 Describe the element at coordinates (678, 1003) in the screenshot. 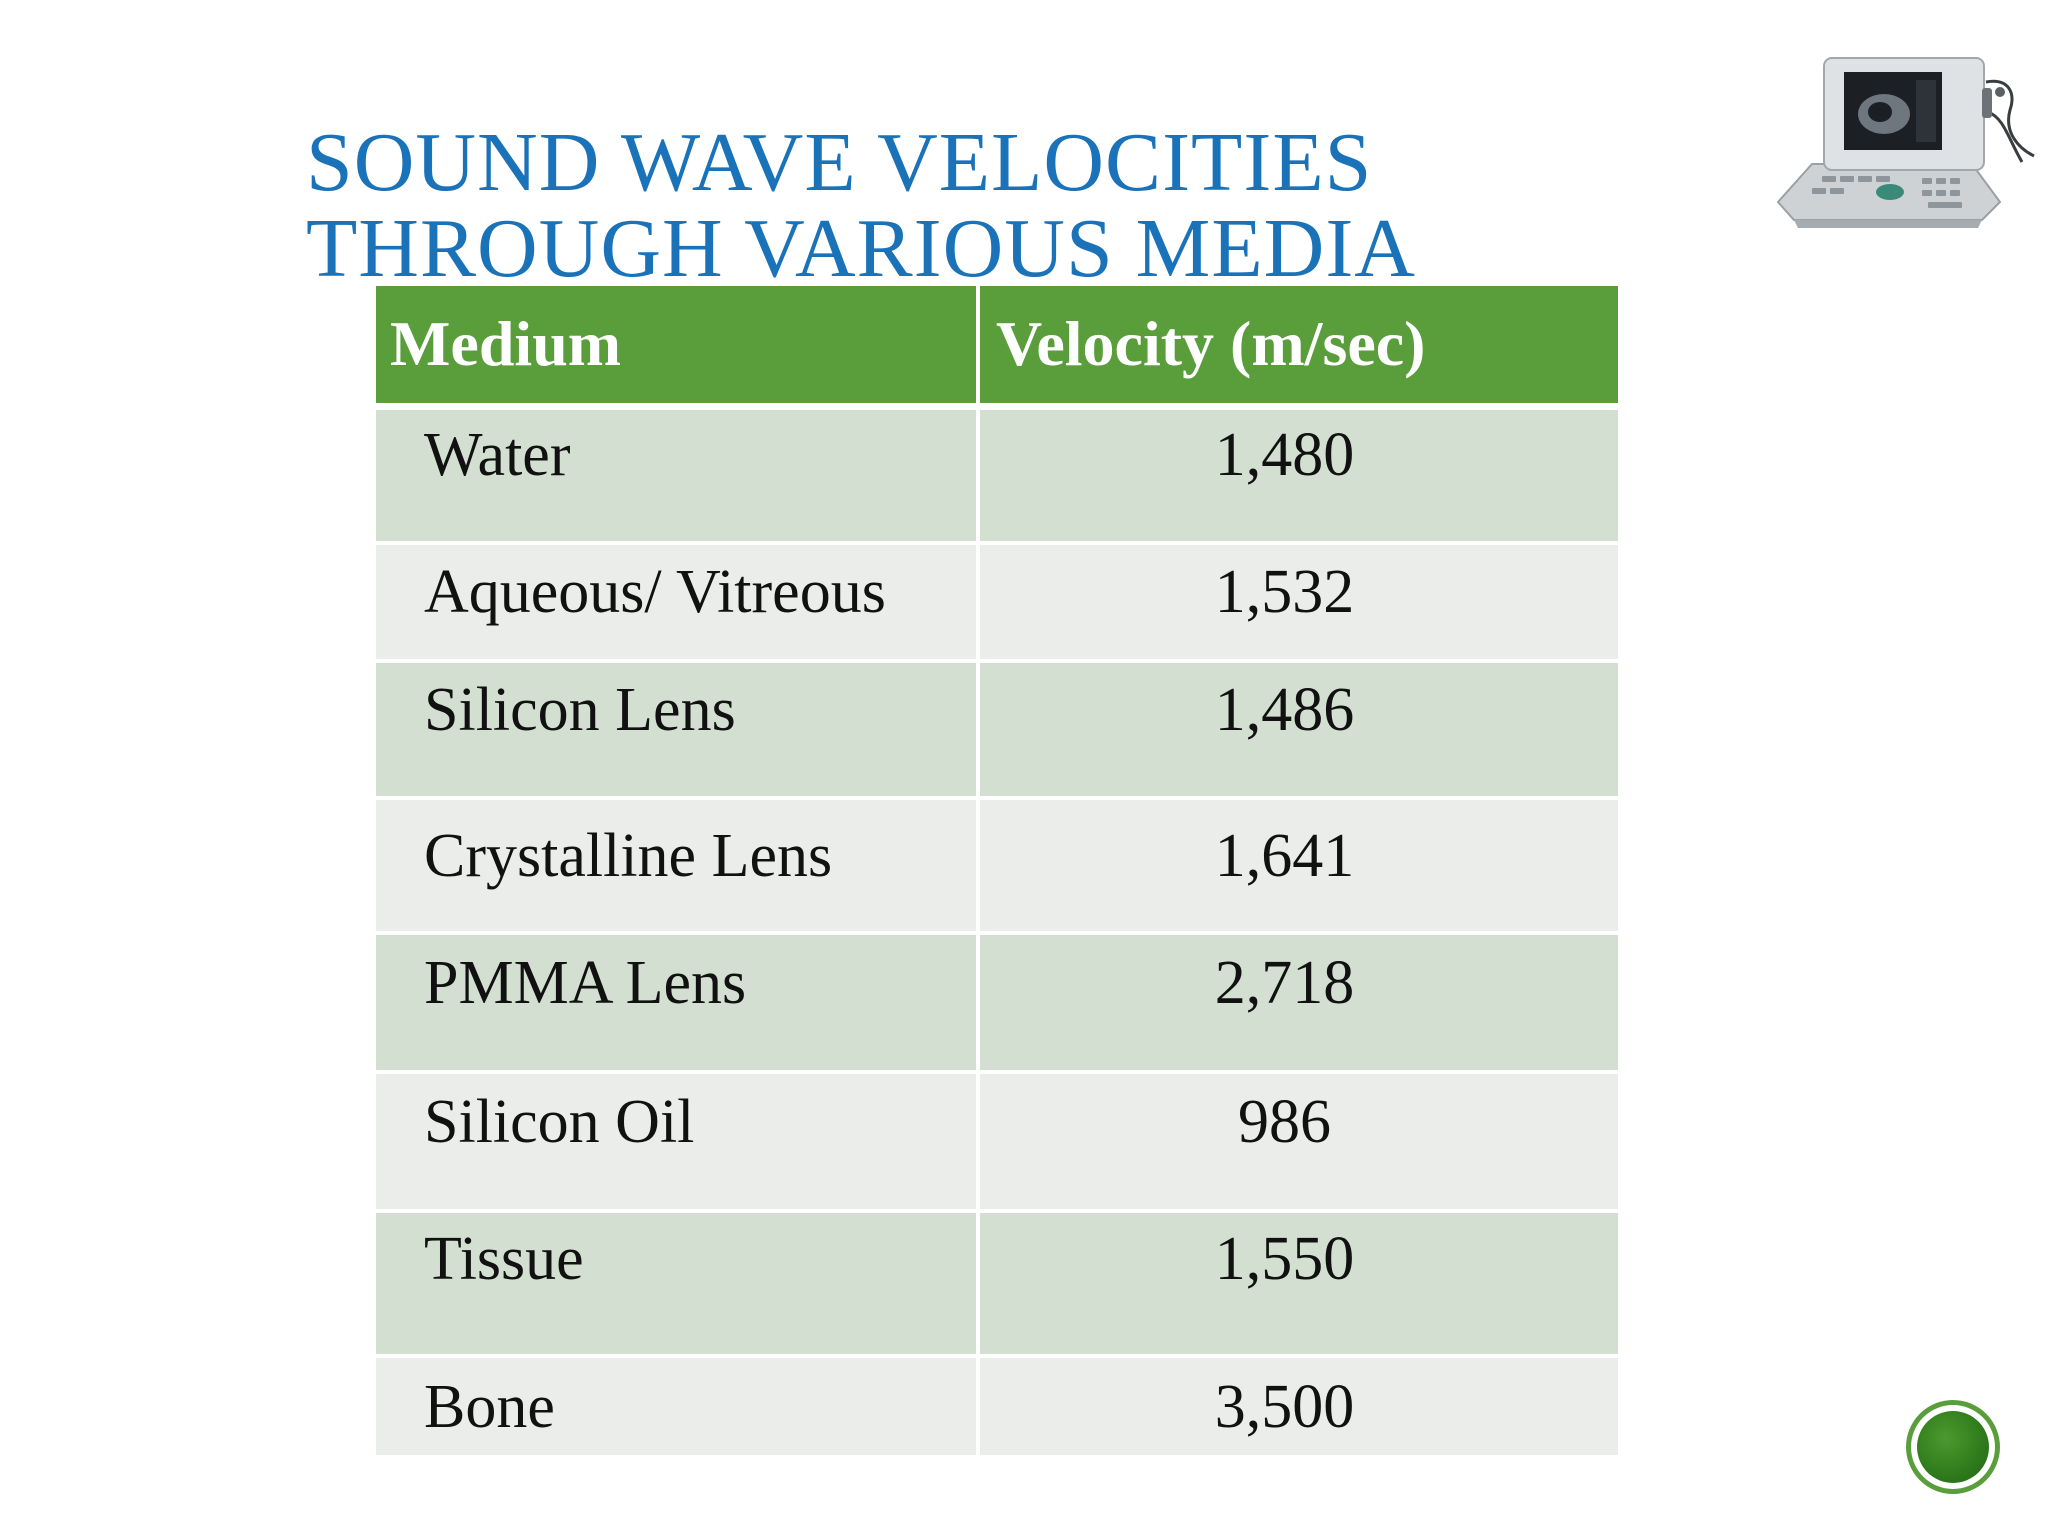

I see `cell-medium: PMMA Lens` at that location.